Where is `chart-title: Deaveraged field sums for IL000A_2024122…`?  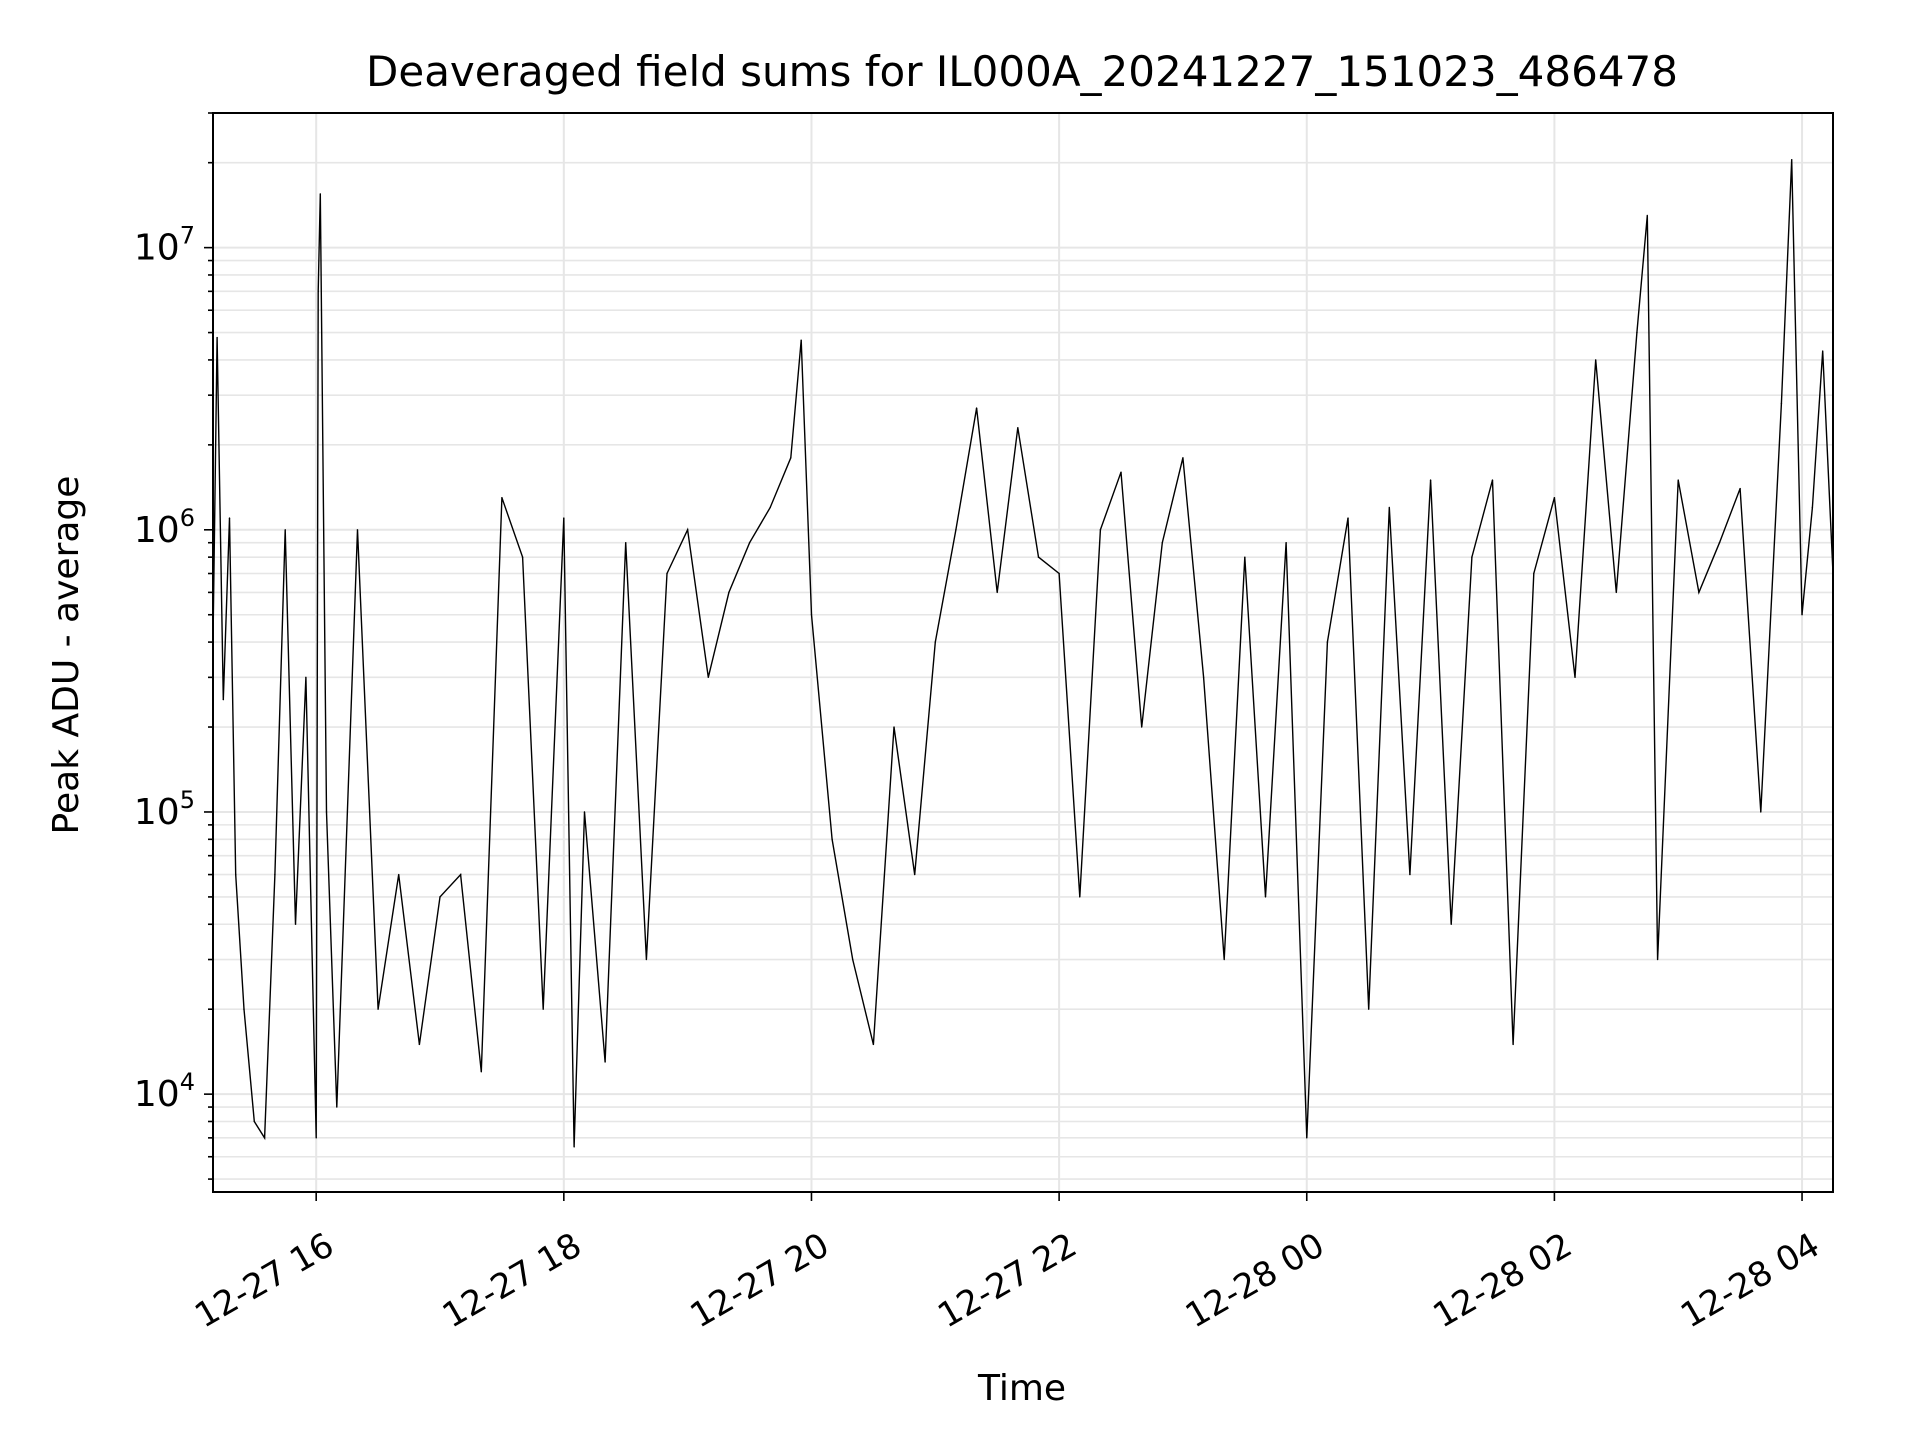
chart-title: Deaveraged field sums for IL000A_2024122… is located at coordinates (1022, 71).